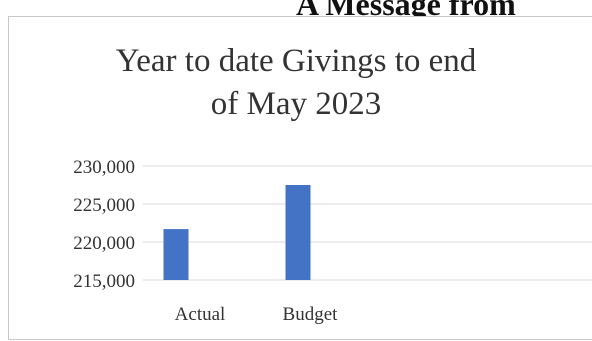 The height and width of the screenshot is (341, 592). Describe the element at coordinates (104, 243) in the screenshot. I see `y-tick-label-1: 220,000` at that location.